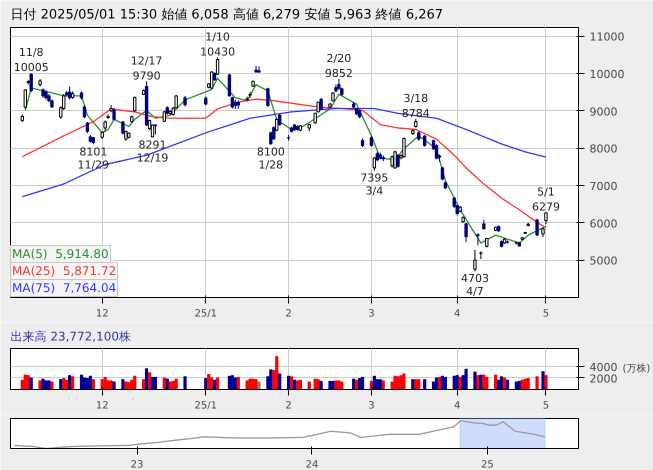 Image resolution: width=653 pixels, height=470 pixels. Describe the element at coordinates (604, 149) in the screenshot. I see `y-tick-label: 8000` at that location.